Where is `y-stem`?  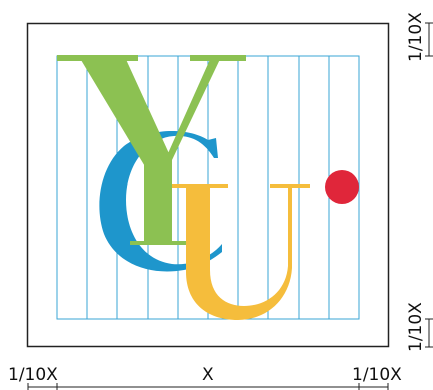
y-stem is located at coordinates (158, 202).